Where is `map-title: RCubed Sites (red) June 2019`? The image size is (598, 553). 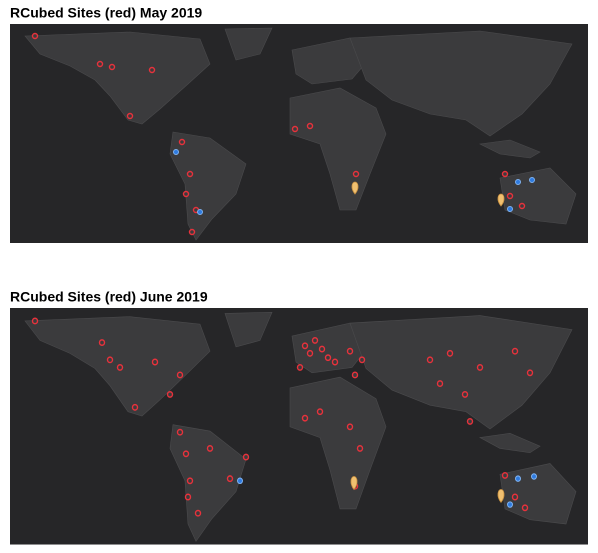
map-title: RCubed Sites (red) June 2019 is located at coordinates (109, 297).